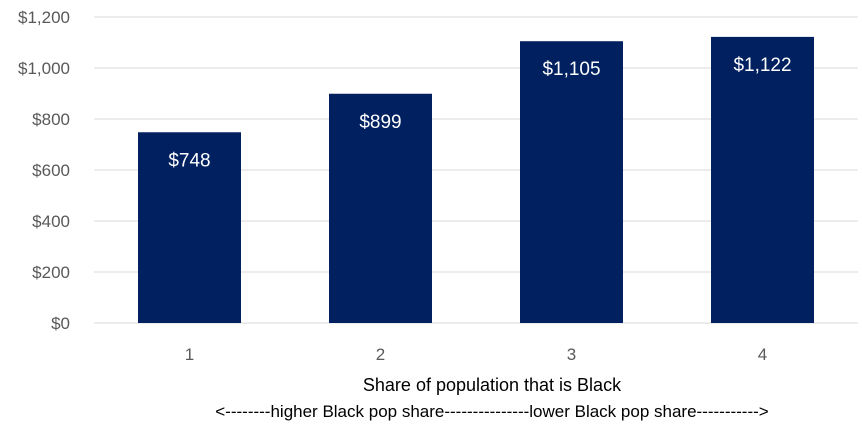 The image size is (862, 426). I want to click on x-axis-tick-labels: 1 2 3 4, so click(476, 354).